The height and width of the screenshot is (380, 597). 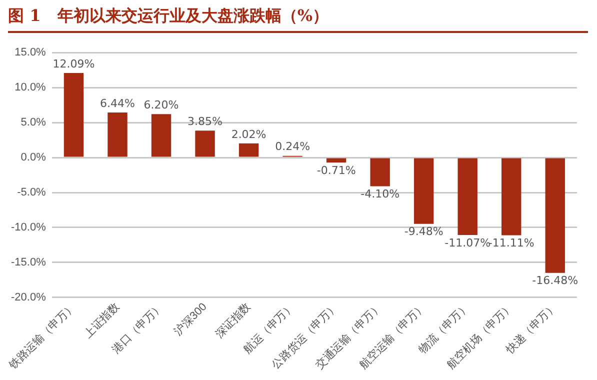 I want to click on y-tick-label: -5.0%, so click(x=31, y=192).